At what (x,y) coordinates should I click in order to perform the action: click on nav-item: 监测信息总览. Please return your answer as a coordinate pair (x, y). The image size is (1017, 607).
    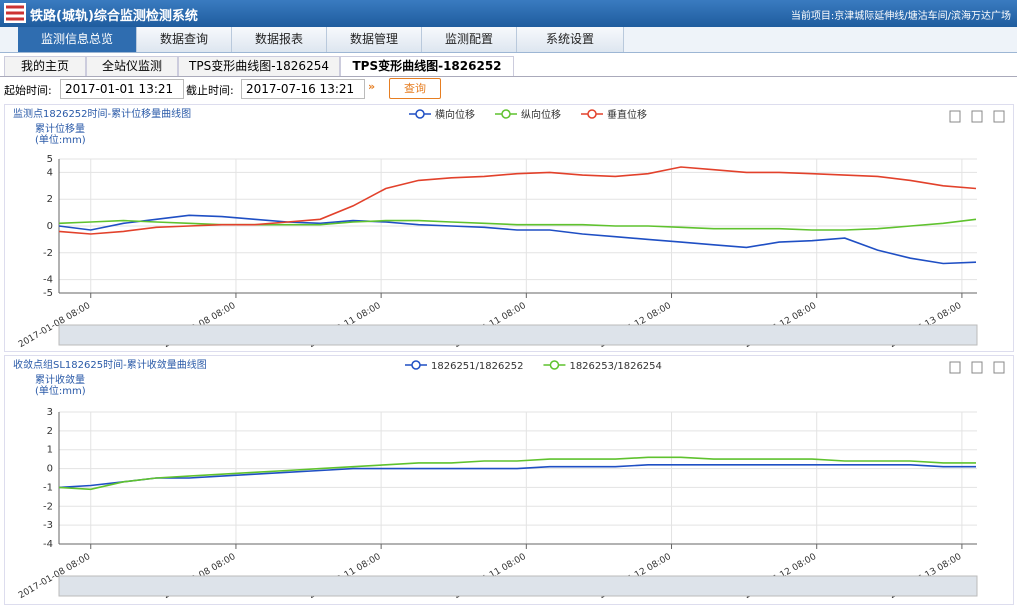
    Looking at the image, I should click on (77, 39).